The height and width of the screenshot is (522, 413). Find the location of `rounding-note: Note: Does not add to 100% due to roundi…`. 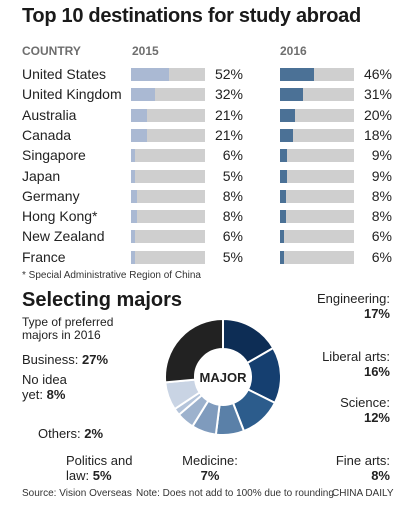

rounding-note: Note: Does not add to 100% due to roundi… is located at coordinates (235, 493).